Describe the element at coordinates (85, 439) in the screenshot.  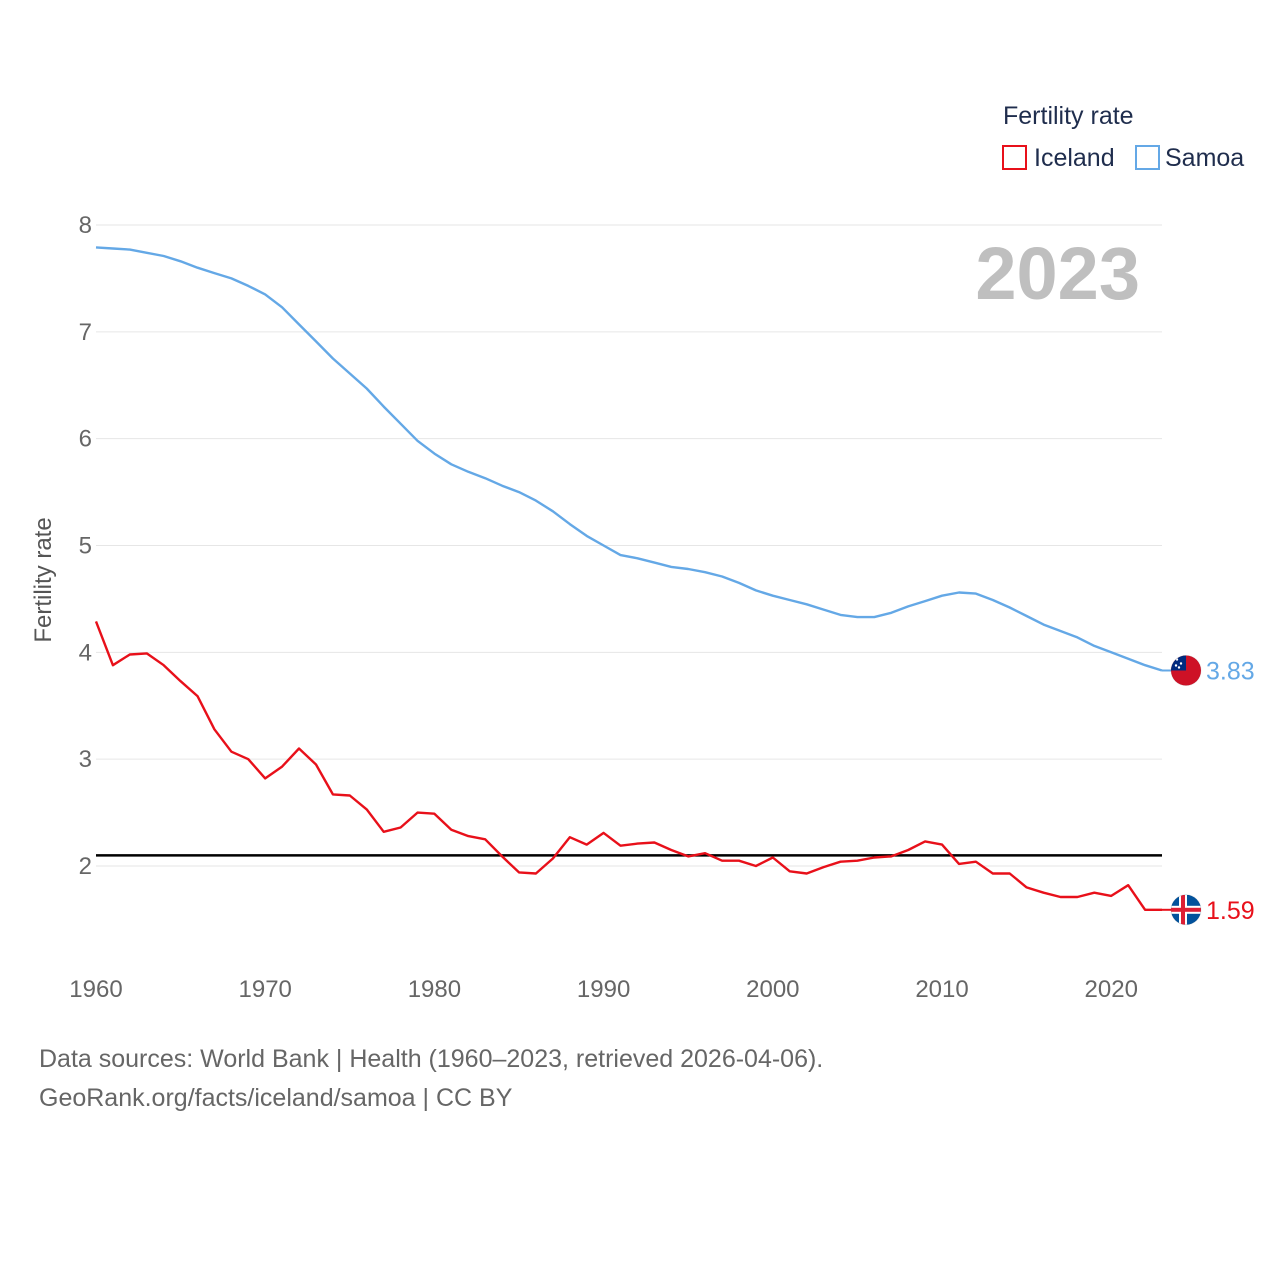
I see `y-tick-label: 6` at that location.